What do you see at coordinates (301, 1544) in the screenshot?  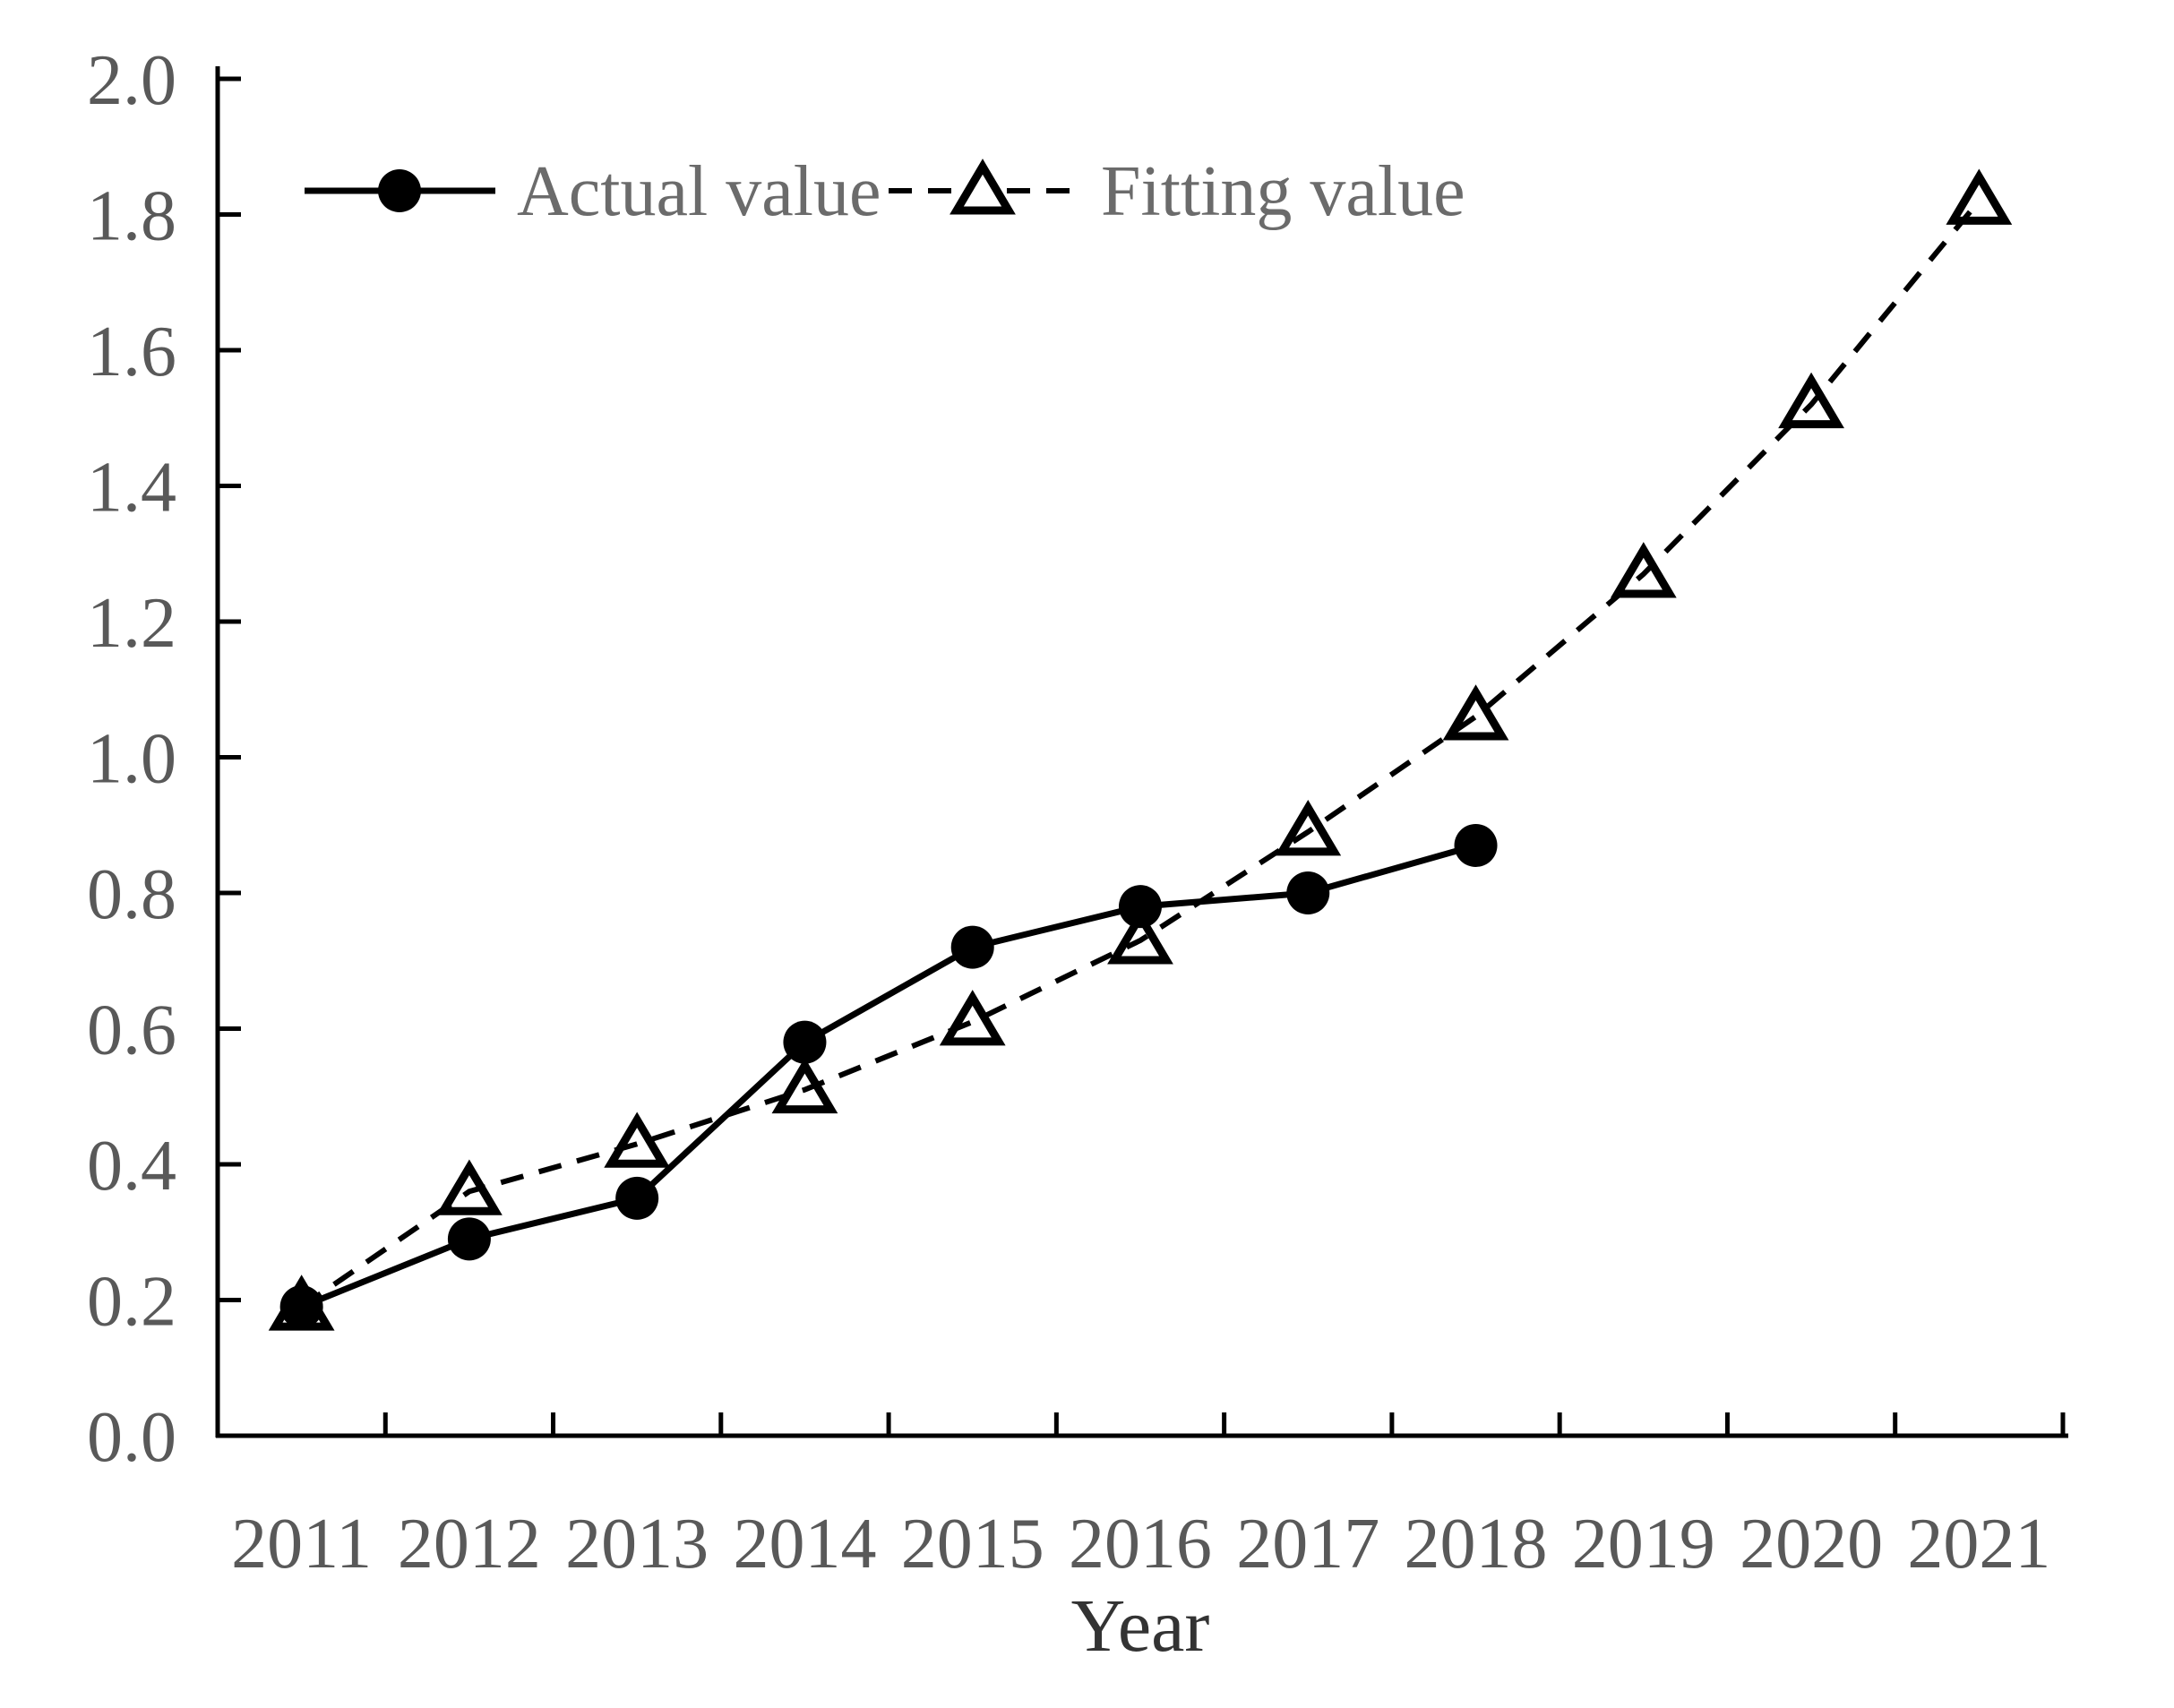 I see `x-tick-label: 2011` at bounding box center [301, 1544].